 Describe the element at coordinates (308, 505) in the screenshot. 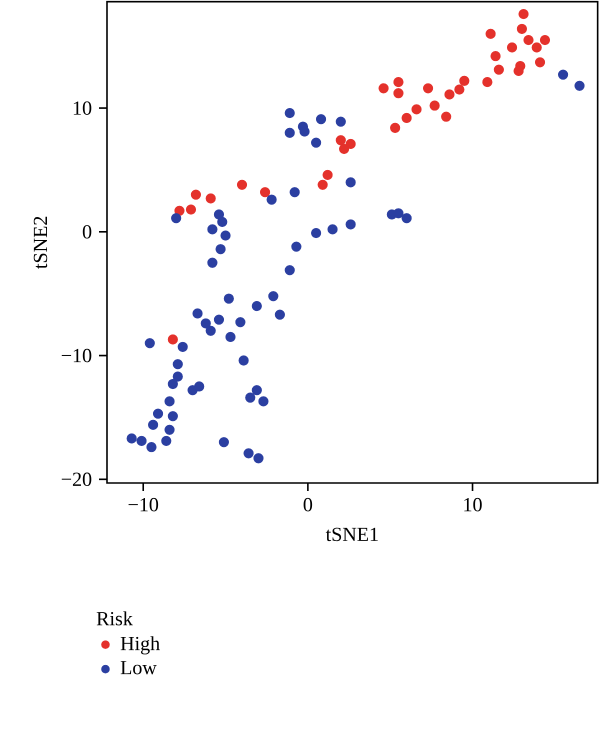

I see `x-tick-label: 0` at that location.